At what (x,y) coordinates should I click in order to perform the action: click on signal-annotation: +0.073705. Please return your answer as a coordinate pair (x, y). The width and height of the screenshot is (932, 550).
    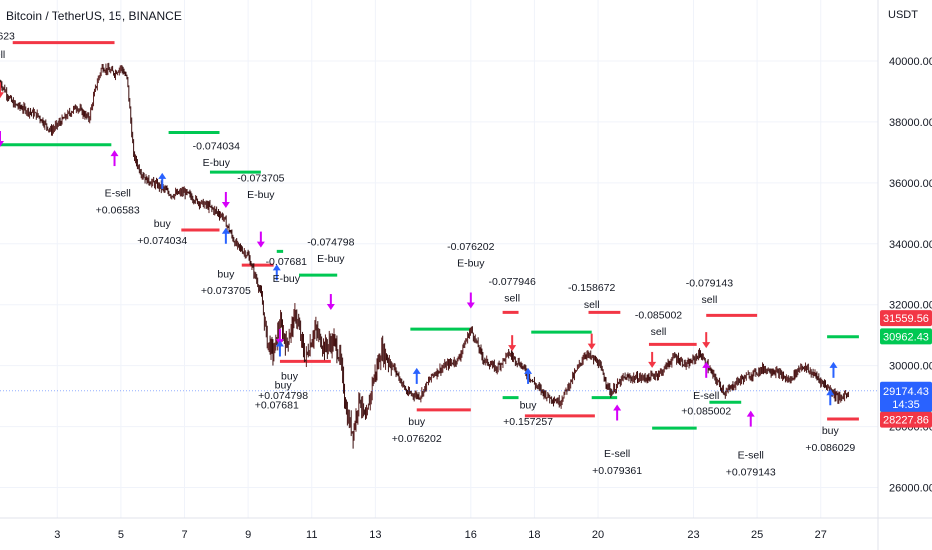
    Looking at the image, I should click on (226, 291).